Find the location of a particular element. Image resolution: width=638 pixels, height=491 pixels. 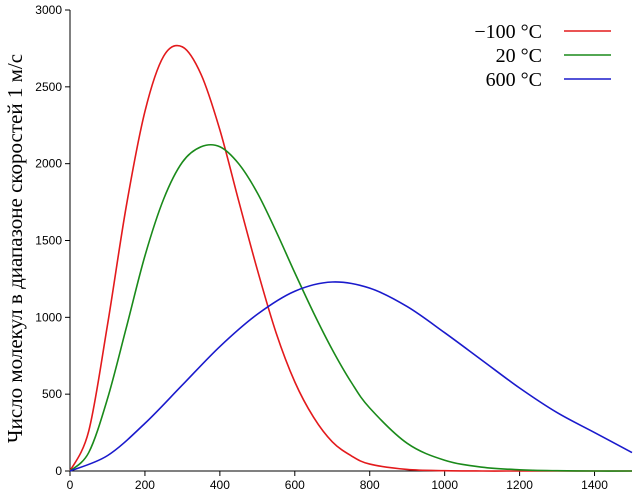

x-tick-label: 1200 is located at coordinates (519, 484).